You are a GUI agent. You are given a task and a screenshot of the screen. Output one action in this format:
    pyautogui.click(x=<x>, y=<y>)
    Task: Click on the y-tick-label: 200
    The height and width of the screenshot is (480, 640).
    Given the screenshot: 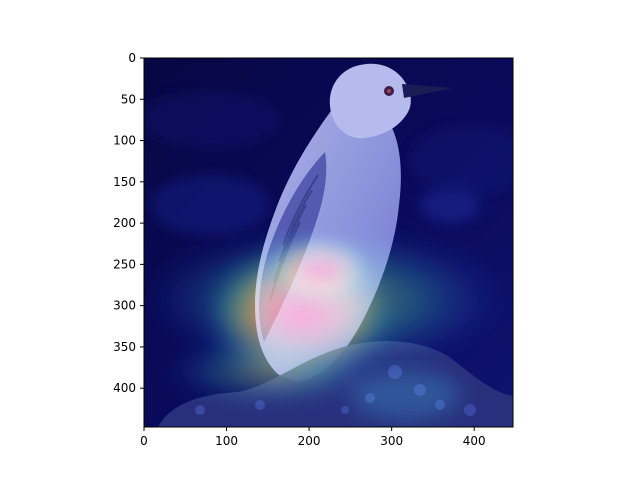 What is the action you would take?
    pyautogui.click(x=124, y=223)
    